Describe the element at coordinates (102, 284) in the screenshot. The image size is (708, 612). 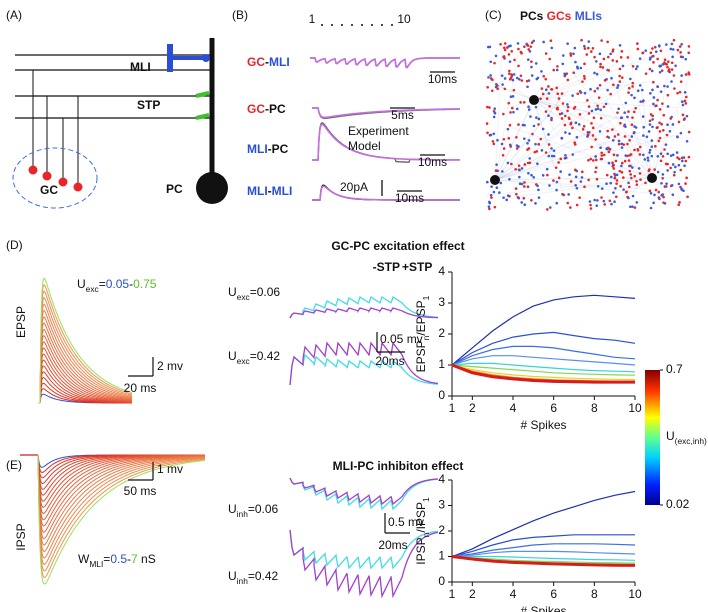
I see `text-part: =` at that location.